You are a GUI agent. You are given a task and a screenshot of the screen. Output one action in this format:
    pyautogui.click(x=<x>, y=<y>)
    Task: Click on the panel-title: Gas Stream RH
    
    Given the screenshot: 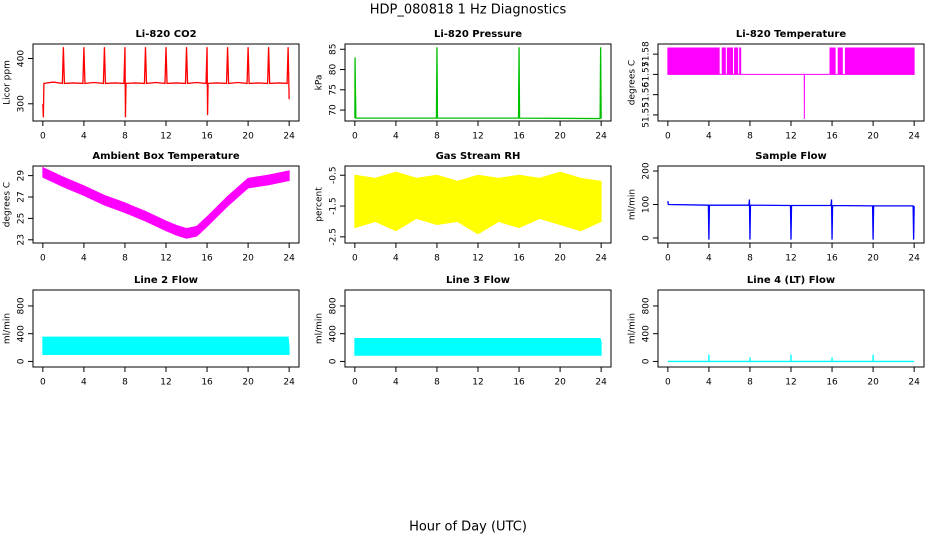 What is the action you would take?
    pyautogui.click(x=478, y=156)
    